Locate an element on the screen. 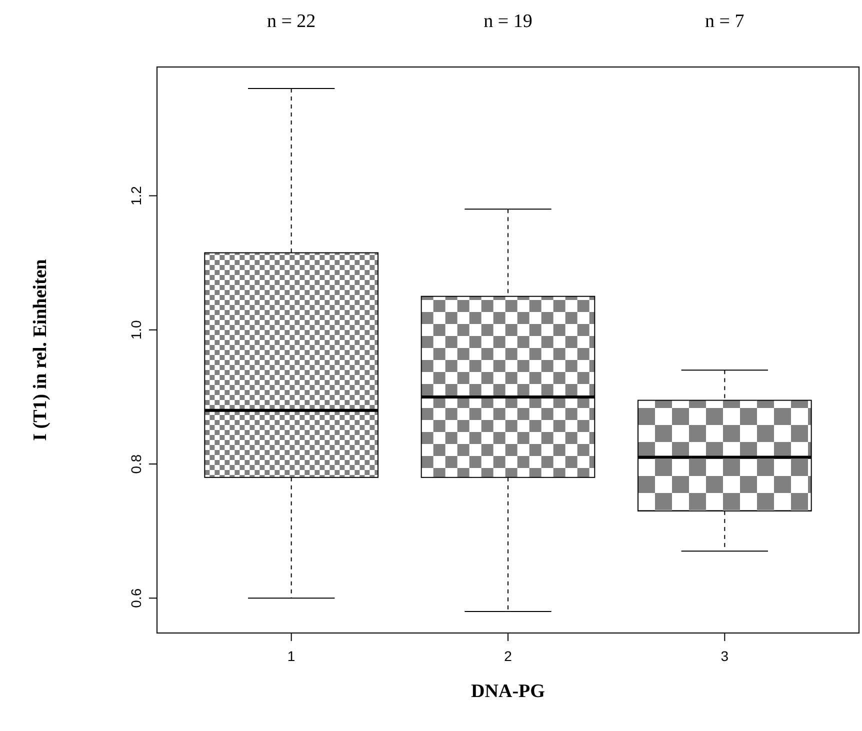 Image resolution: width=862 pixels, height=731 pixels. text: n = 19 is located at coordinates (508, 21).